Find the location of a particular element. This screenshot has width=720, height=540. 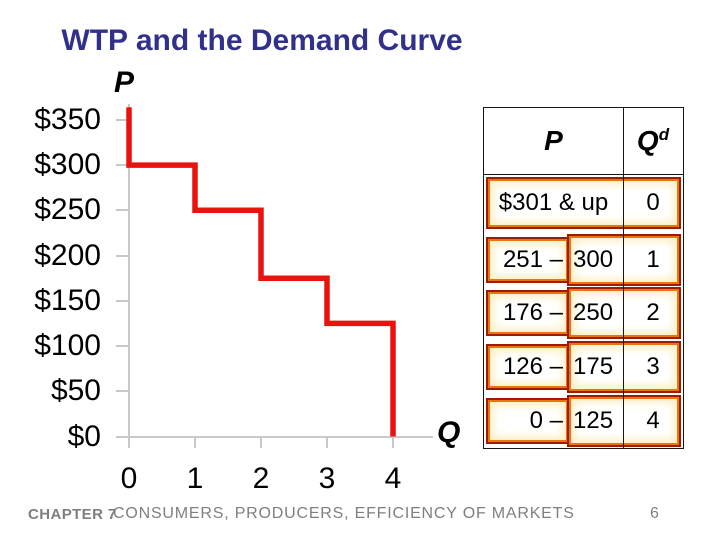

table-row: 0 – 125 4 is located at coordinates (583, 421).